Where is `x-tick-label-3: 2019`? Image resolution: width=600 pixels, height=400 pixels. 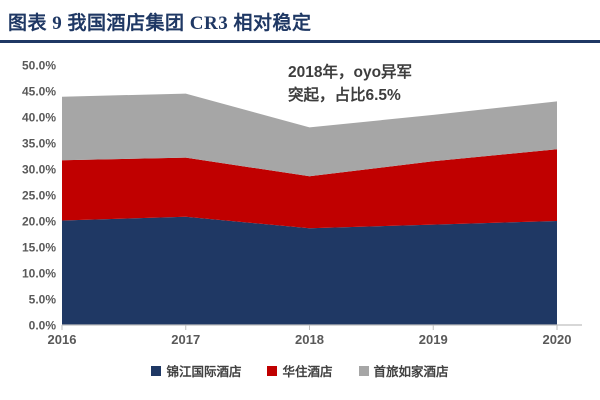 x-tick-label-3: 2019 is located at coordinates (433, 339).